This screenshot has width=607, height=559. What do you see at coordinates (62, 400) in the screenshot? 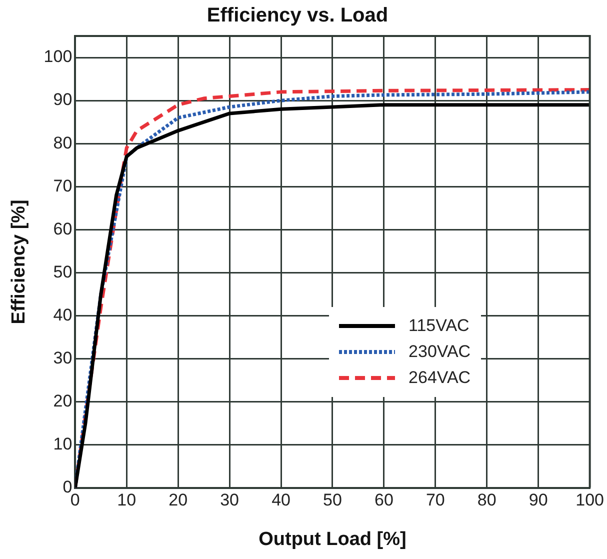
I see `y-tick-label: 20` at bounding box center [62, 400].